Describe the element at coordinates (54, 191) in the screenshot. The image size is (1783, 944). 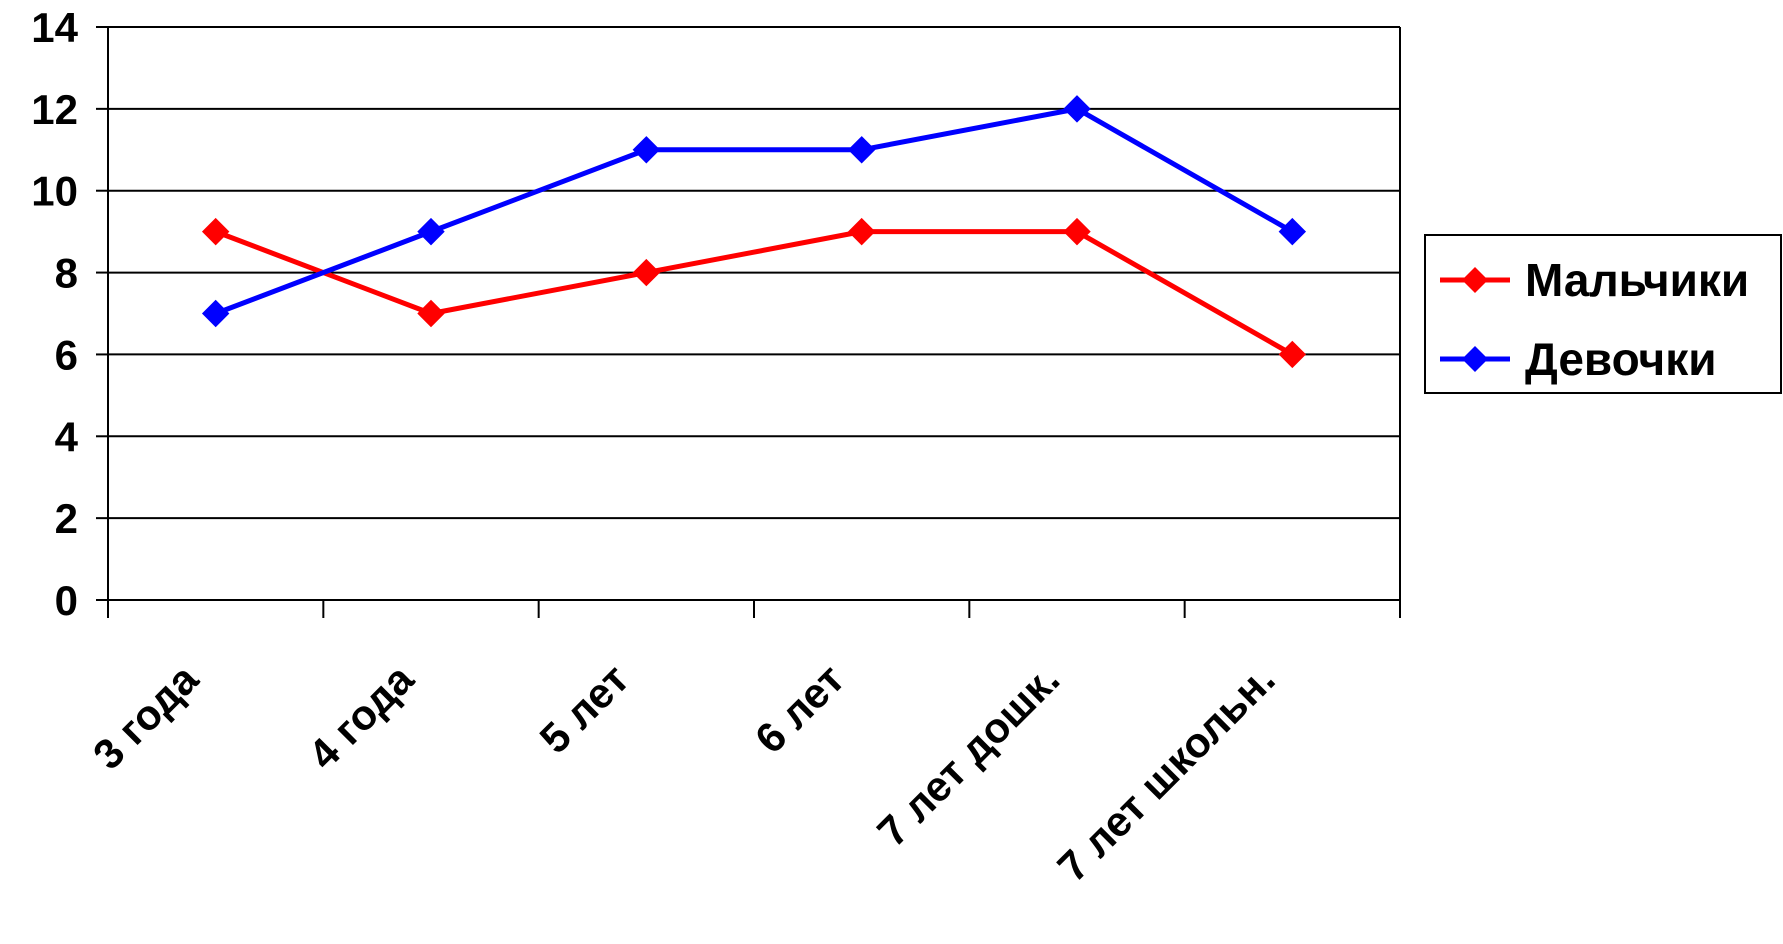
I see `y-tick-label: 10` at that location.